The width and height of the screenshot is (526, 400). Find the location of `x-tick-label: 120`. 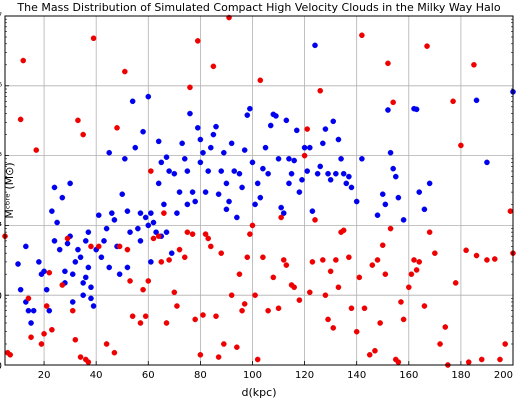

x-tick-label: 120 is located at coordinates (304, 375).